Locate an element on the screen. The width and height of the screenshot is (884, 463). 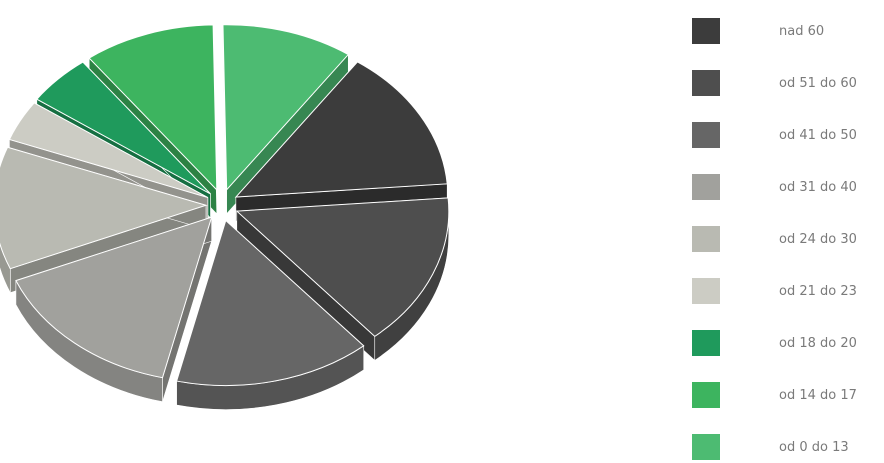
legend-item: od 31 do 40 is located at coordinates (788, 187).